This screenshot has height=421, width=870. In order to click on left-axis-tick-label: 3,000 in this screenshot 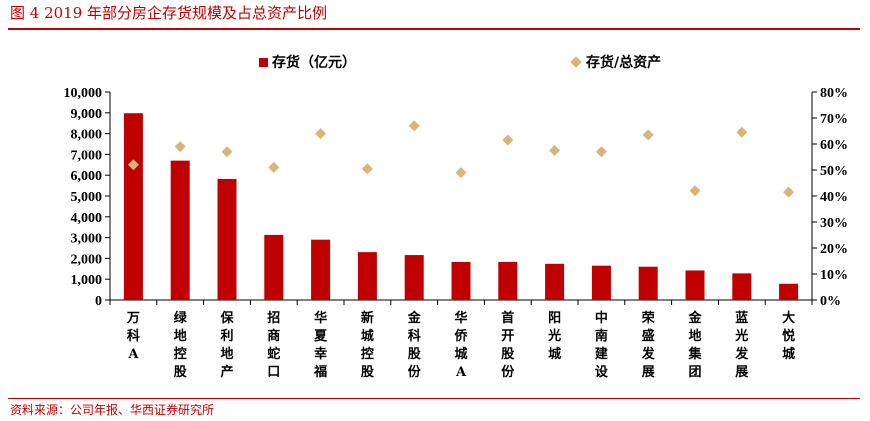, I will do `click(87, 239)`.